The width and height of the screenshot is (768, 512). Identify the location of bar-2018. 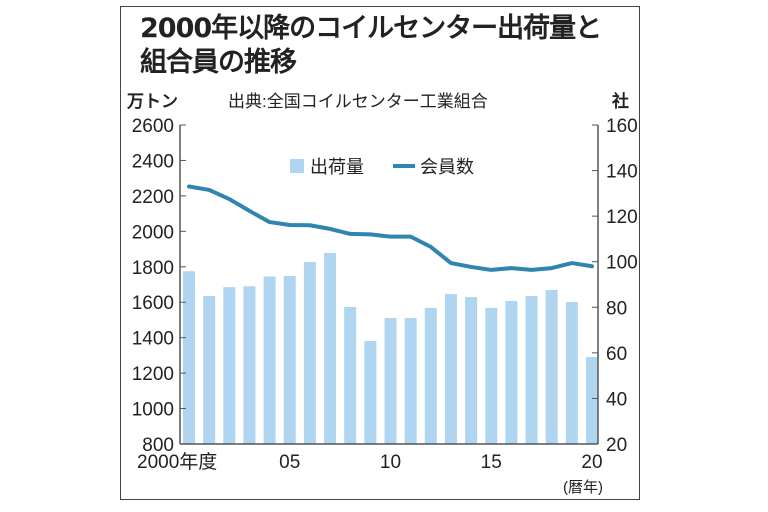
(551, 366).